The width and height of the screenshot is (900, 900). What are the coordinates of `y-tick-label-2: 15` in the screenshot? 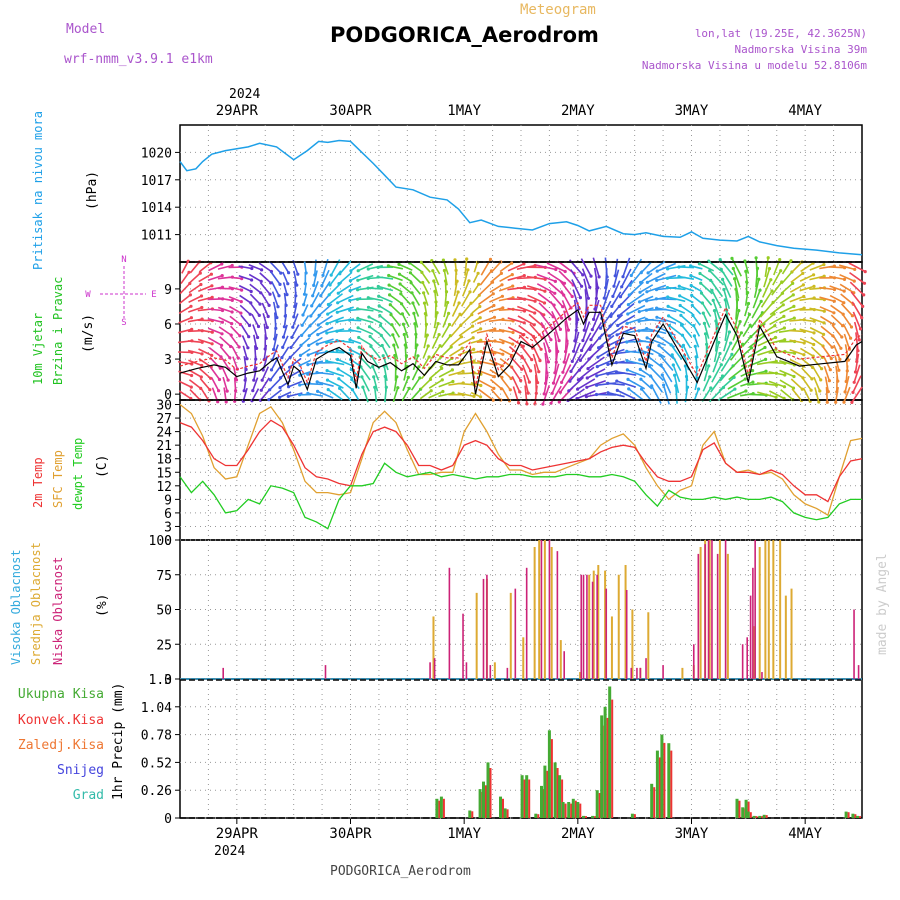 It's located at (164, 473).